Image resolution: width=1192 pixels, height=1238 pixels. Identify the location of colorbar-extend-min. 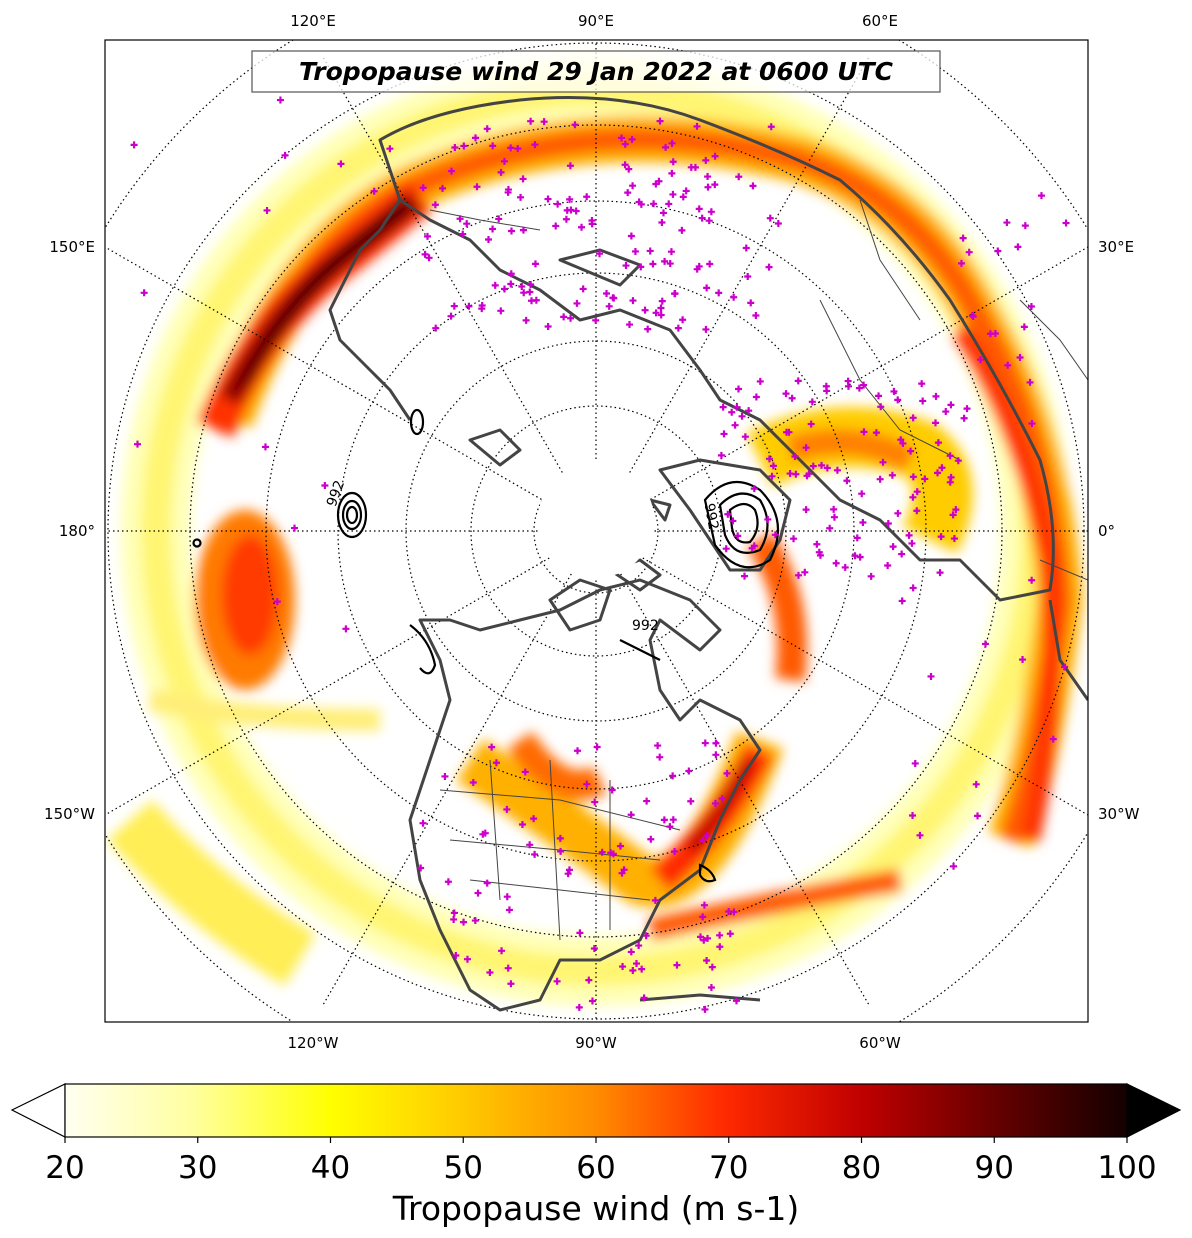
(38, 1110).